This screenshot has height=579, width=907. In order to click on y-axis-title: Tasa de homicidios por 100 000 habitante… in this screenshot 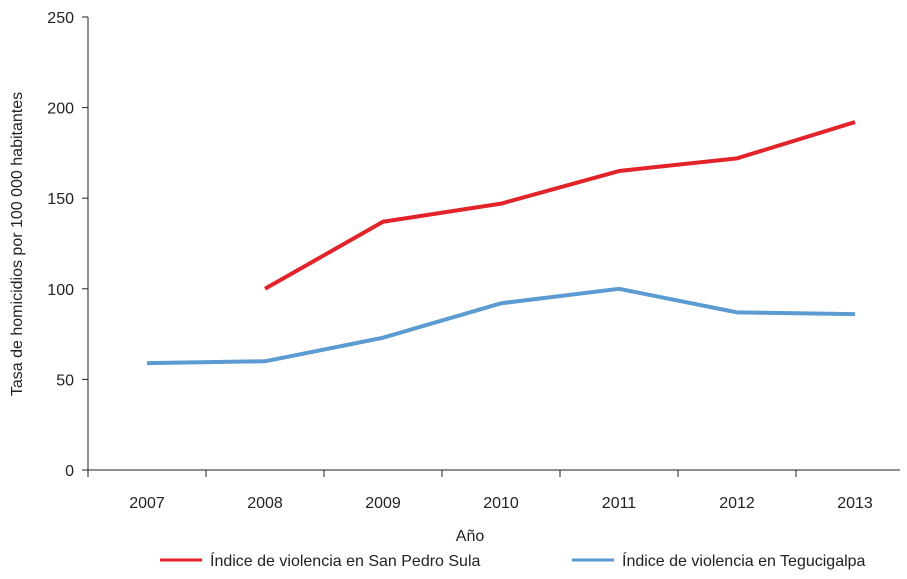, I will do `click(17, 244)`.